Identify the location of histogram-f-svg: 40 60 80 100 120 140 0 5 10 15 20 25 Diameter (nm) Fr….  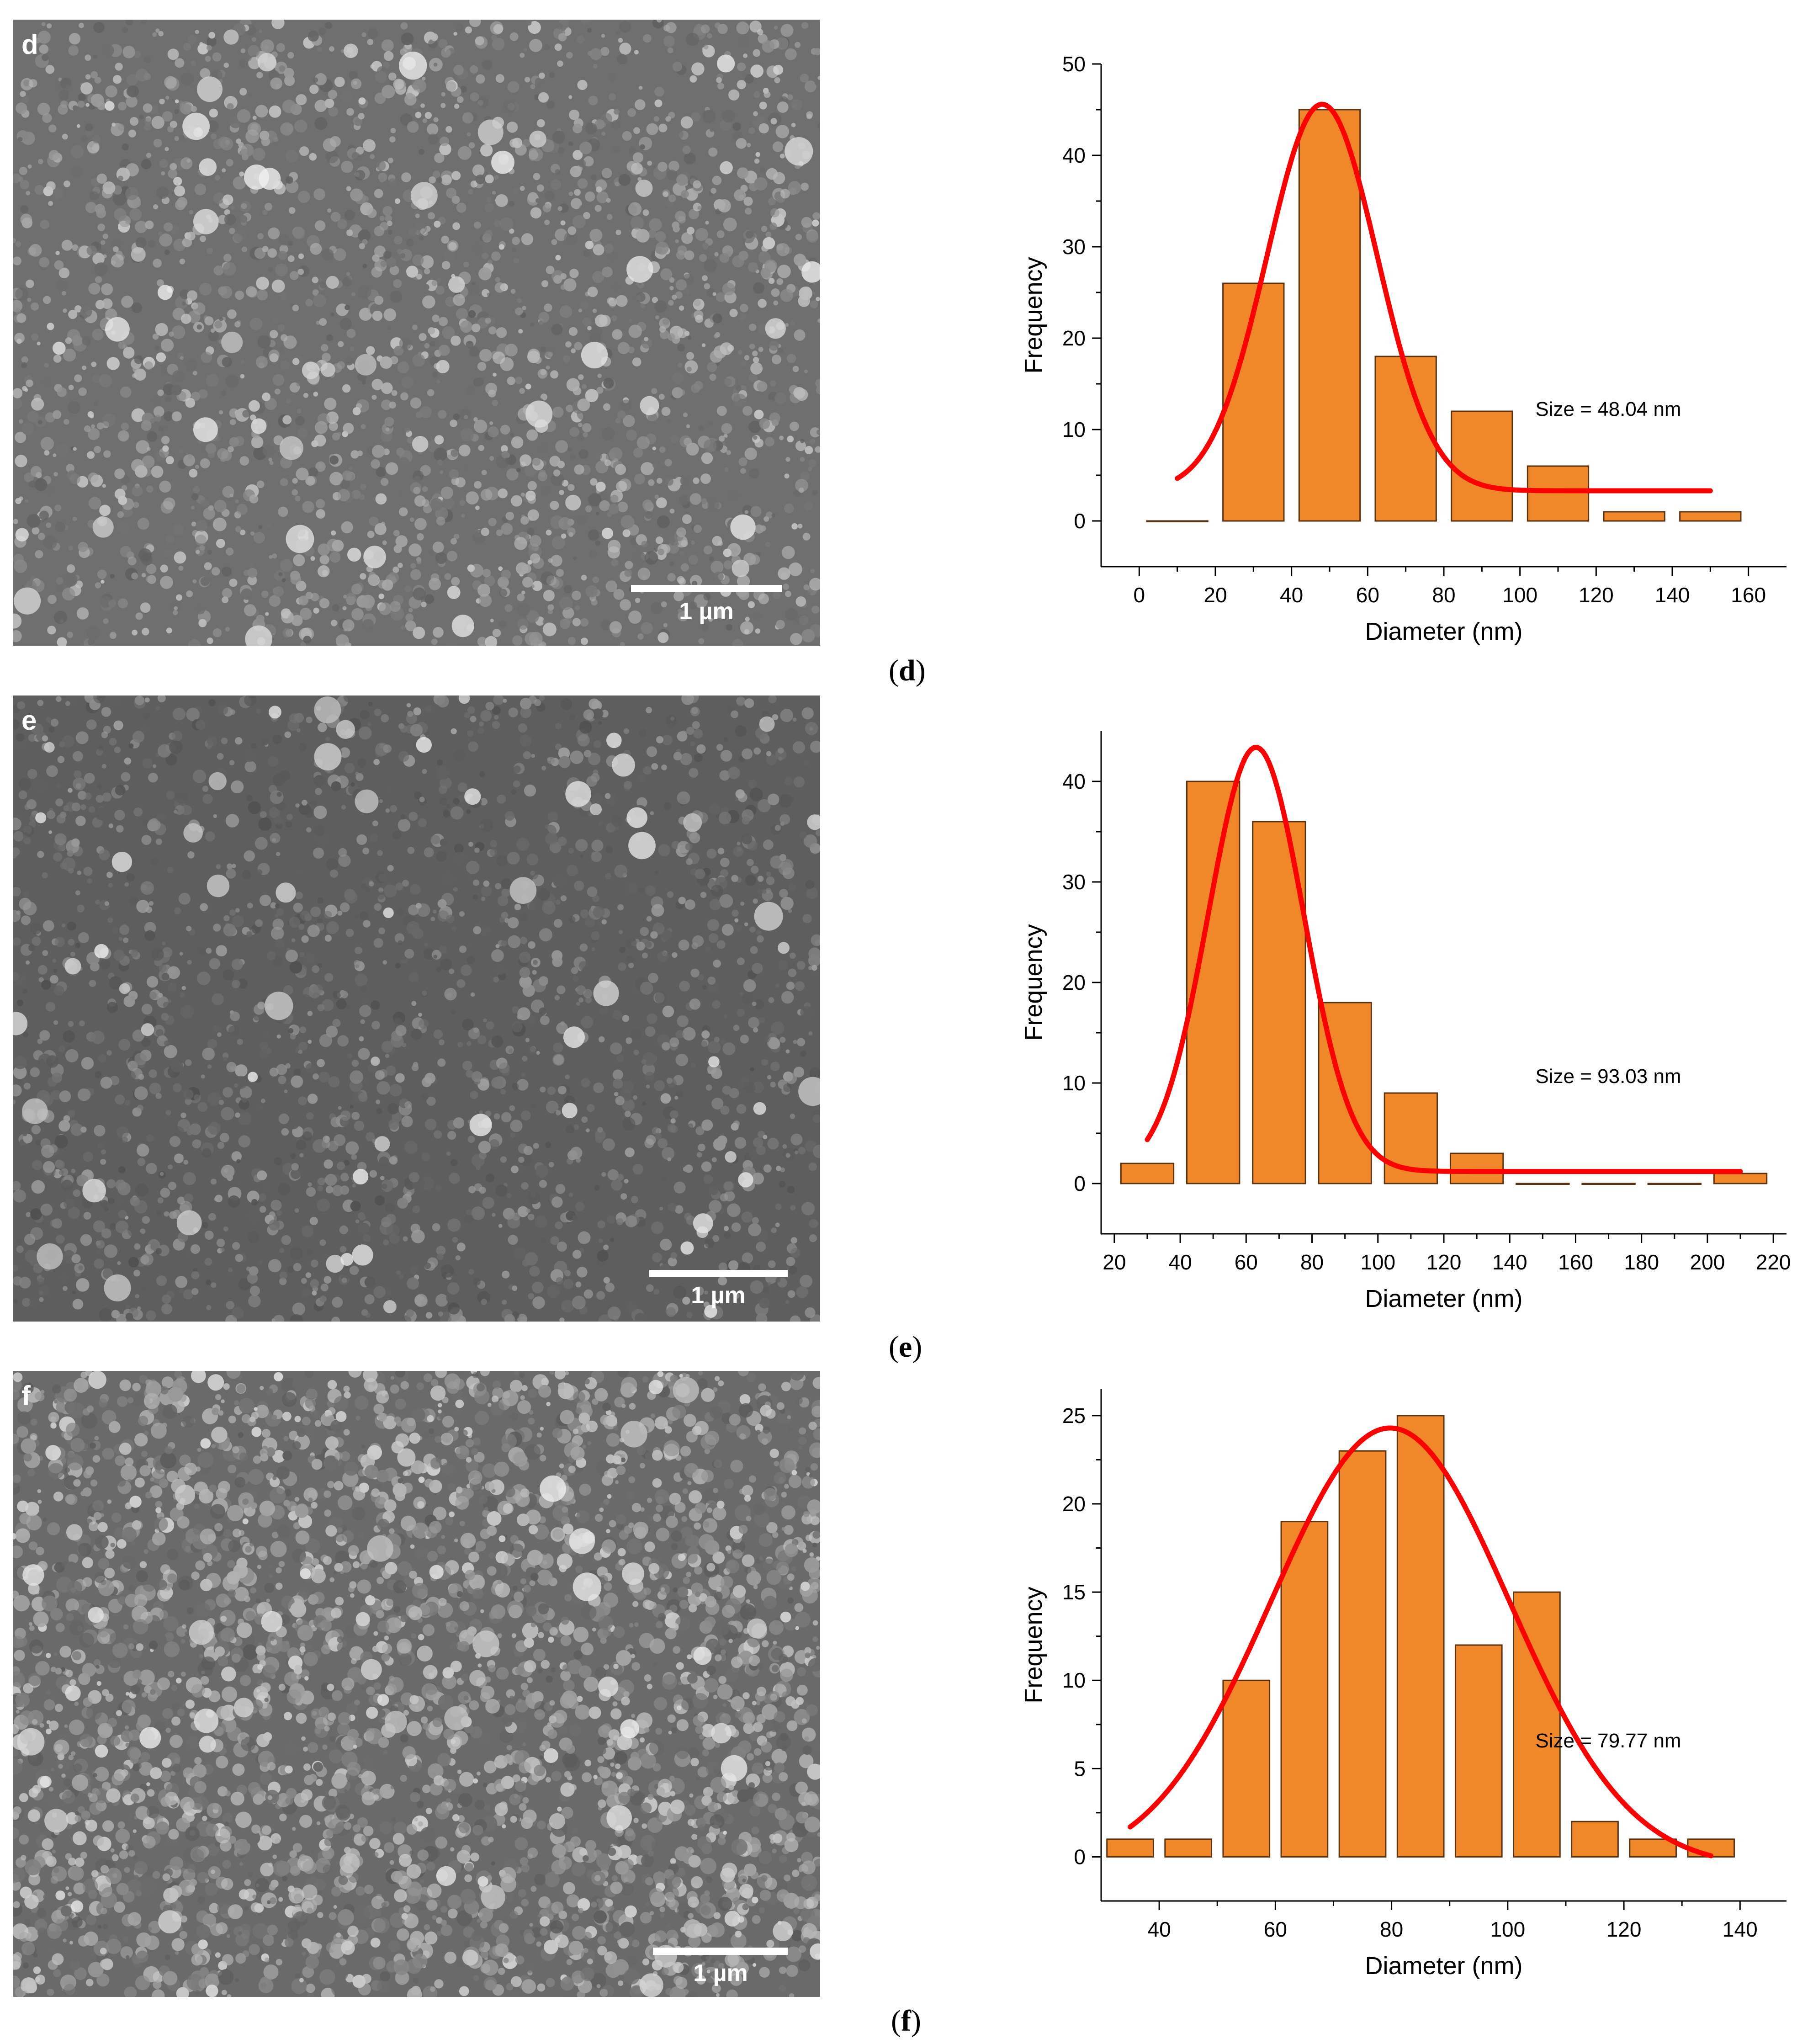
(1403, 1684).